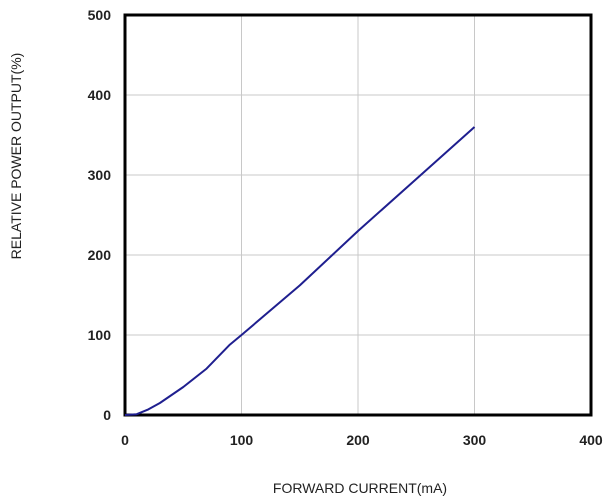  Describe the element at coordinates (242, 440) in the screenshot. I see `x-tick-label: 100` at that location.